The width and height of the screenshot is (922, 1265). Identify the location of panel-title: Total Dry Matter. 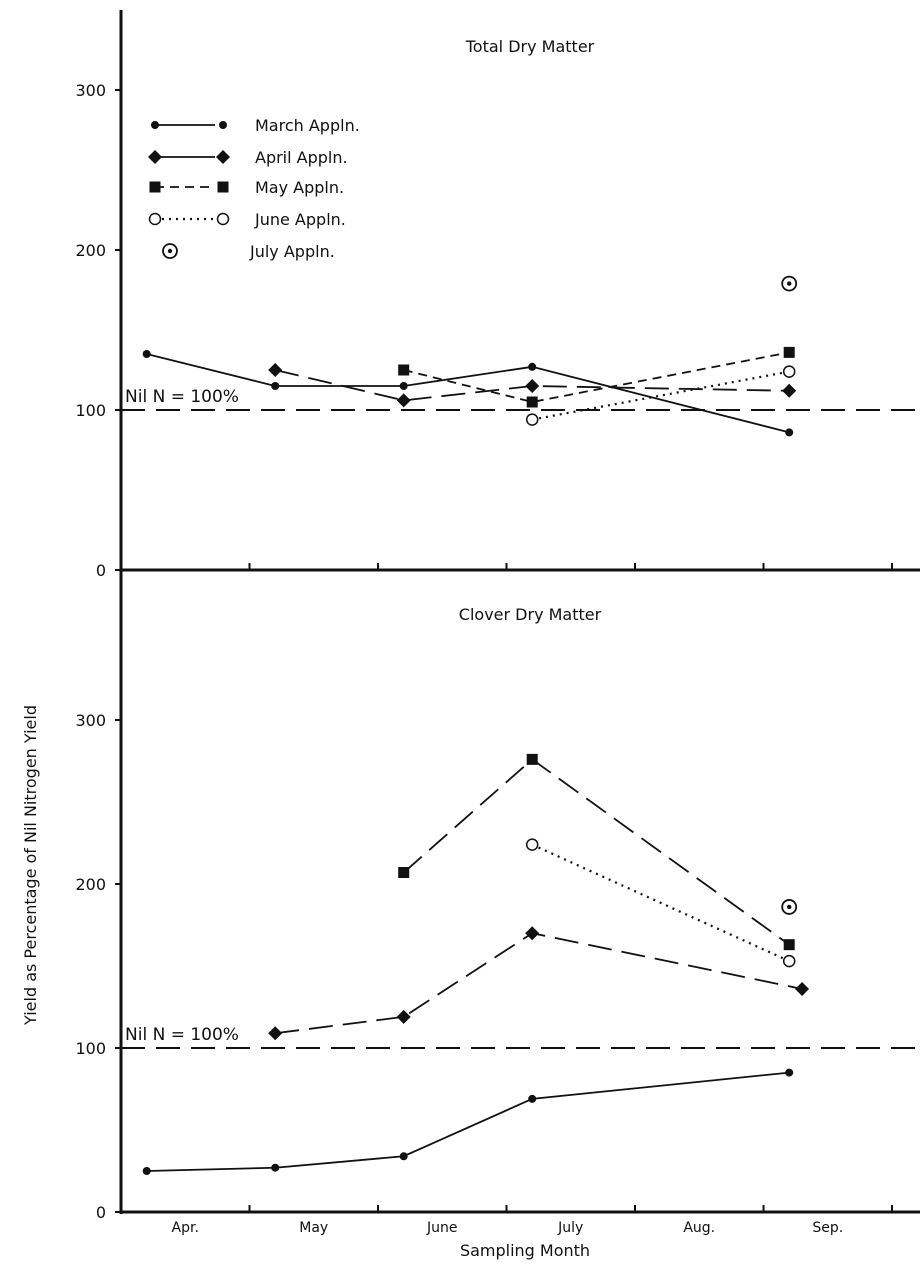
(530, 46).